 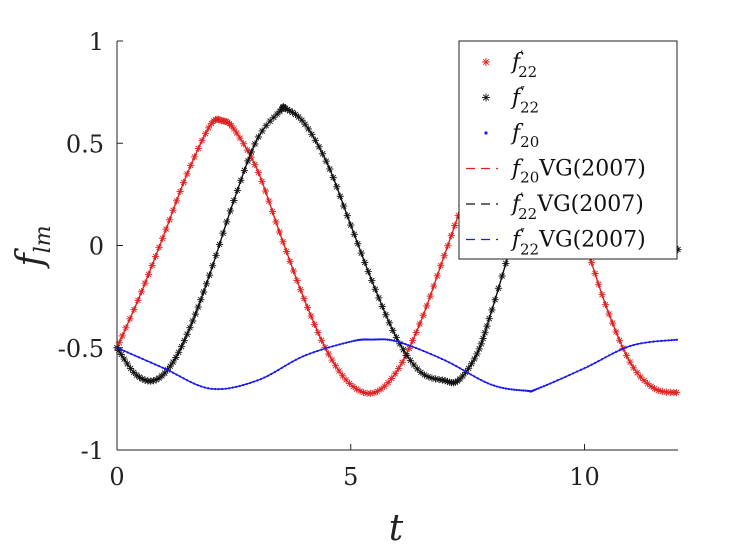 What do you see at coordinates (396, 528) in the screenshot?
I see `x-axis-label: t` at bounding box center [396, 528].